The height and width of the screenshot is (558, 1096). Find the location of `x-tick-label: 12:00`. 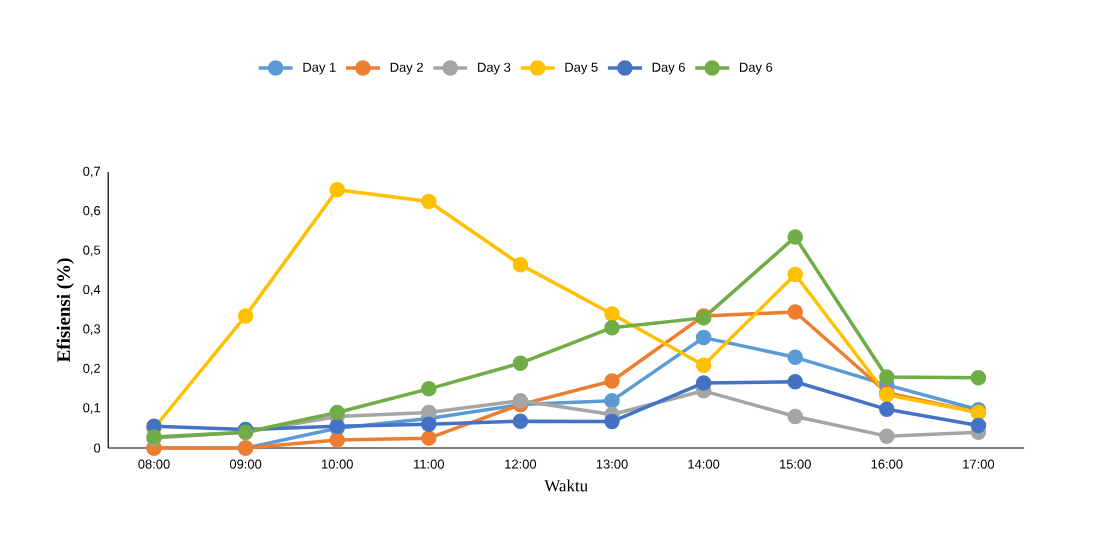

x-tick-label: 12:00 is located at coordinates (521, 464).